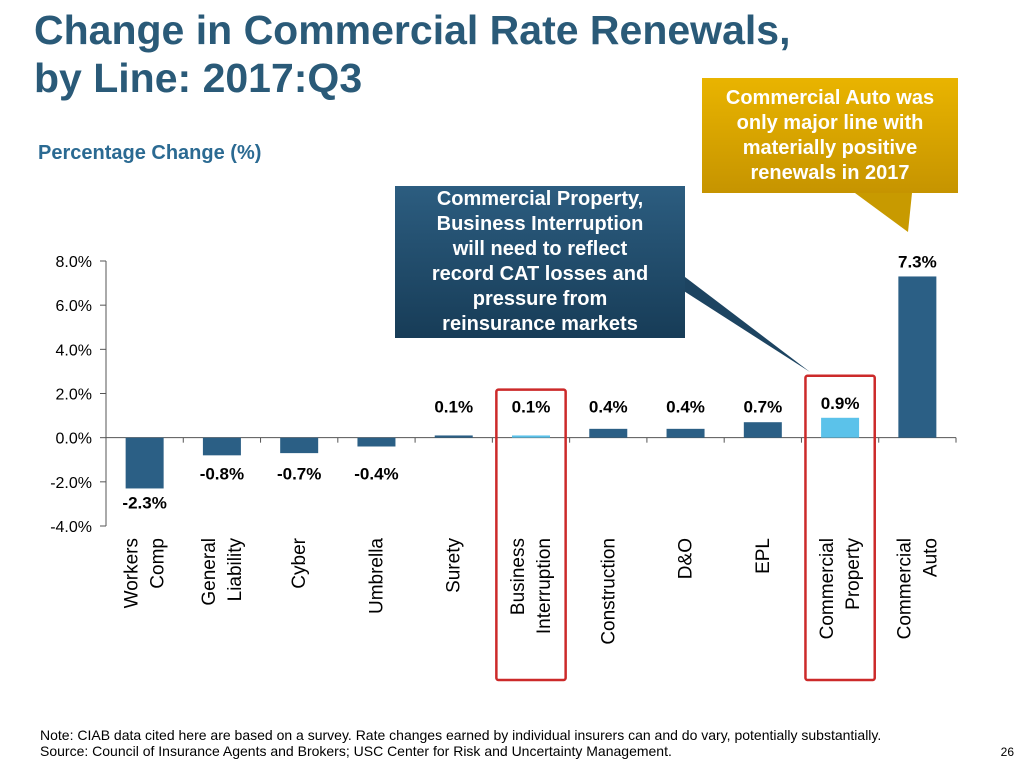 This screenshot has height=768, width=1024. I want to click on category-label: Workers, so click(132, 573).